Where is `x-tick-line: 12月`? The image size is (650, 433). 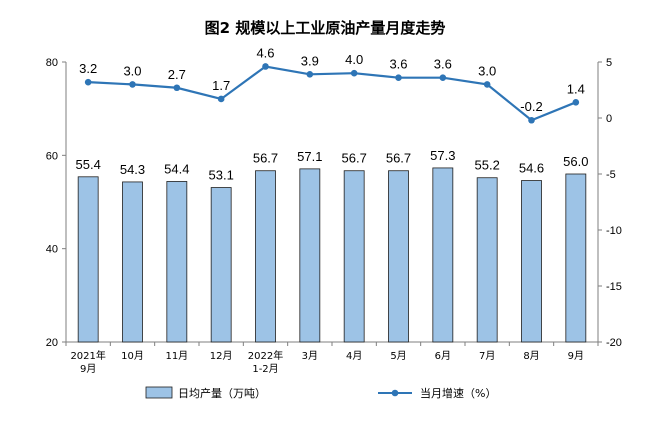 x-tick-line: 12月 is located at coordinates (221, 356).